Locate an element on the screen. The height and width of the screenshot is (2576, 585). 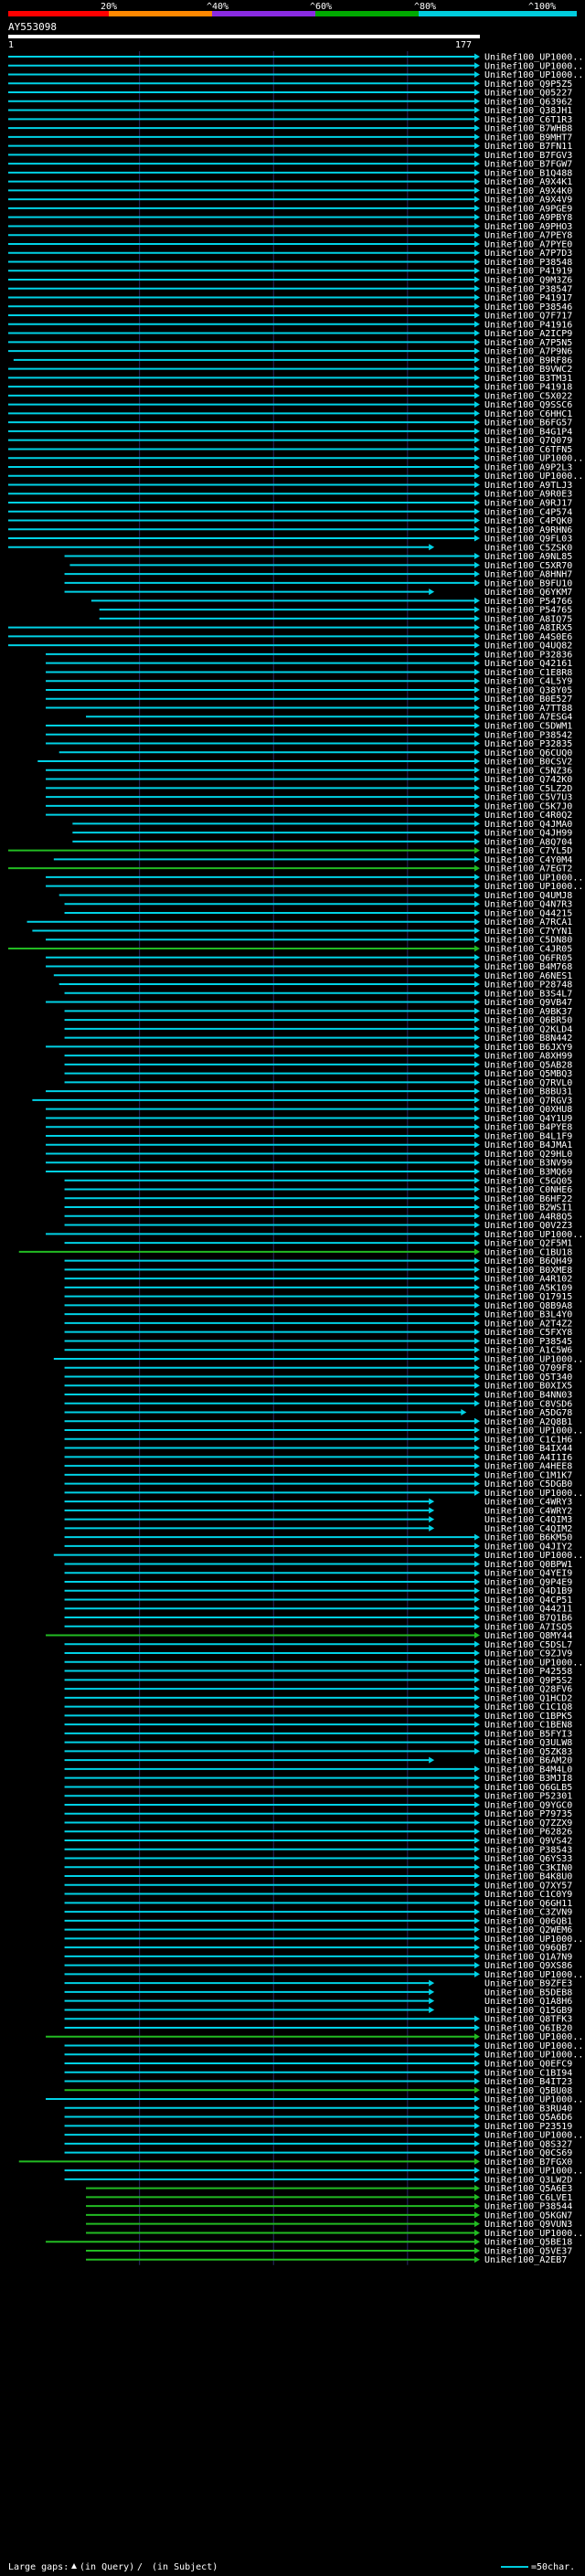
hit-label: UniRef100_C4P574 is located at coordinates (528, 512).